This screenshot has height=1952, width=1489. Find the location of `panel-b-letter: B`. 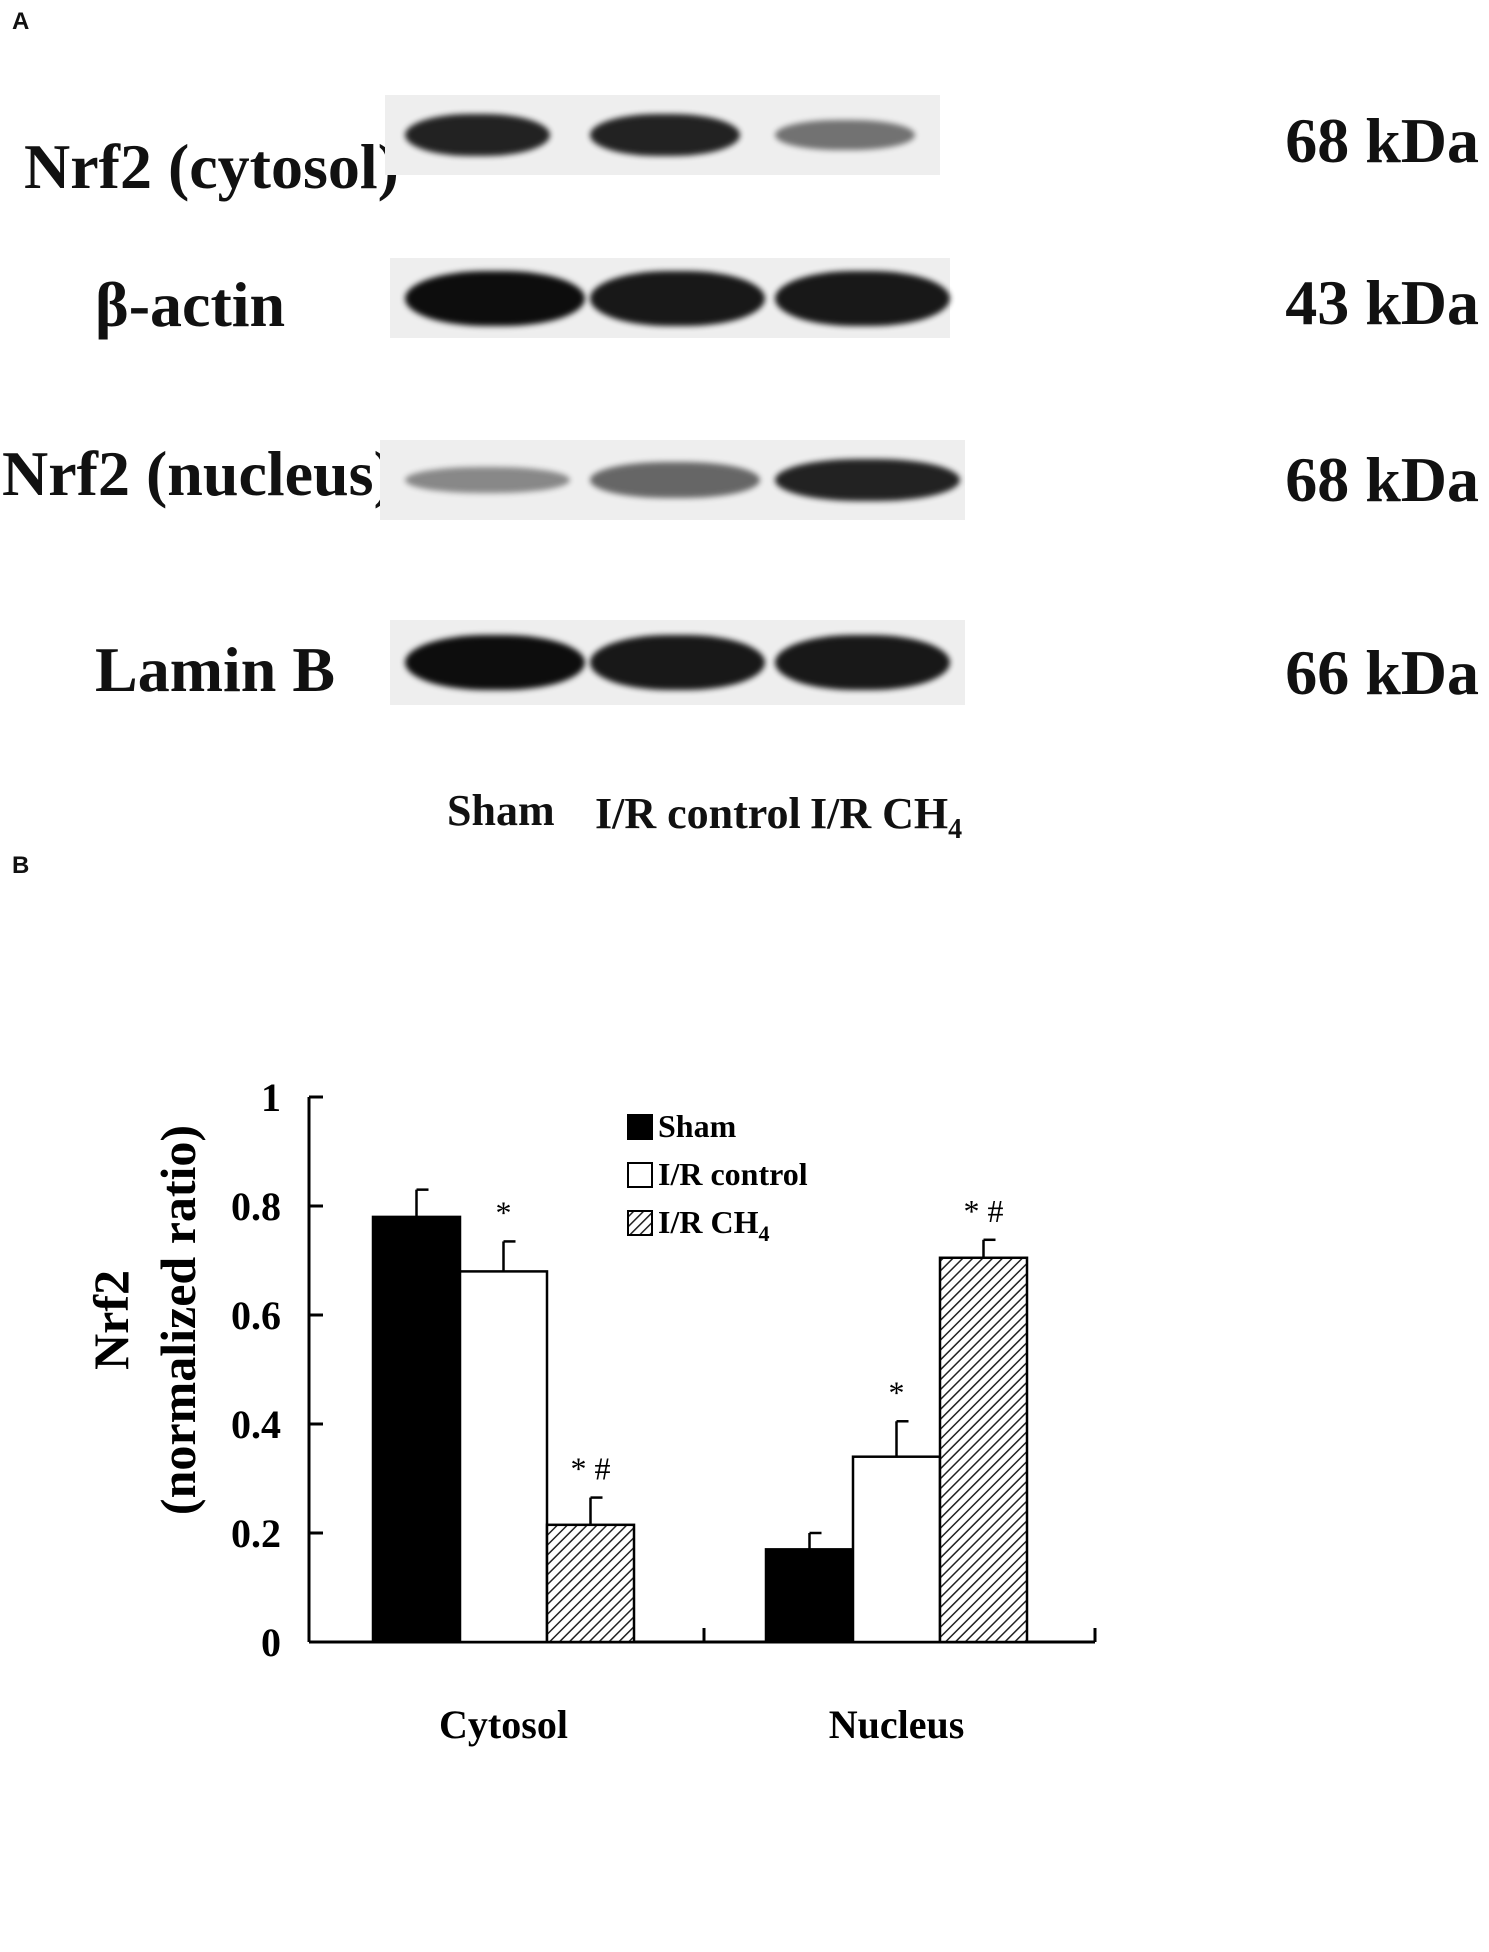

panel-b-letter: B is located at coordinates (21, 865).